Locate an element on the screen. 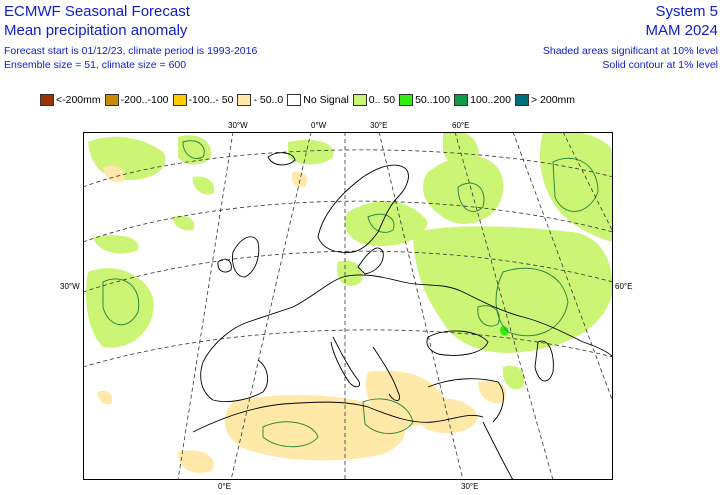 This screenshot has height=495, width=724. legend-label: - 50..0 is located at coordinates (268, 100).